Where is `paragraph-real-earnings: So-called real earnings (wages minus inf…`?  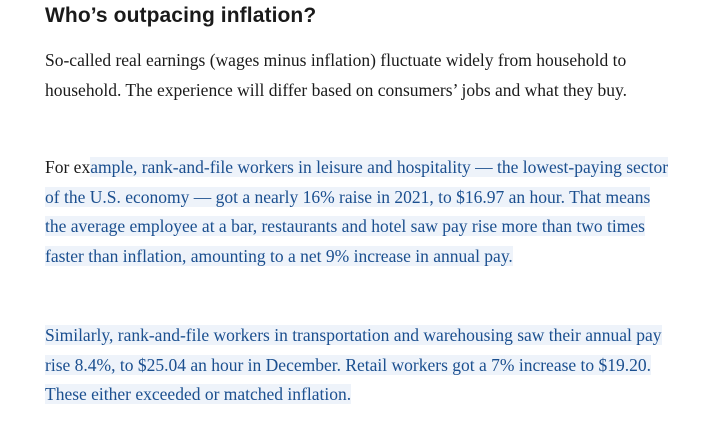 paragraph-real-earnings: So-called real earnings (wages minus inf… is located at coordinates (336, 75).